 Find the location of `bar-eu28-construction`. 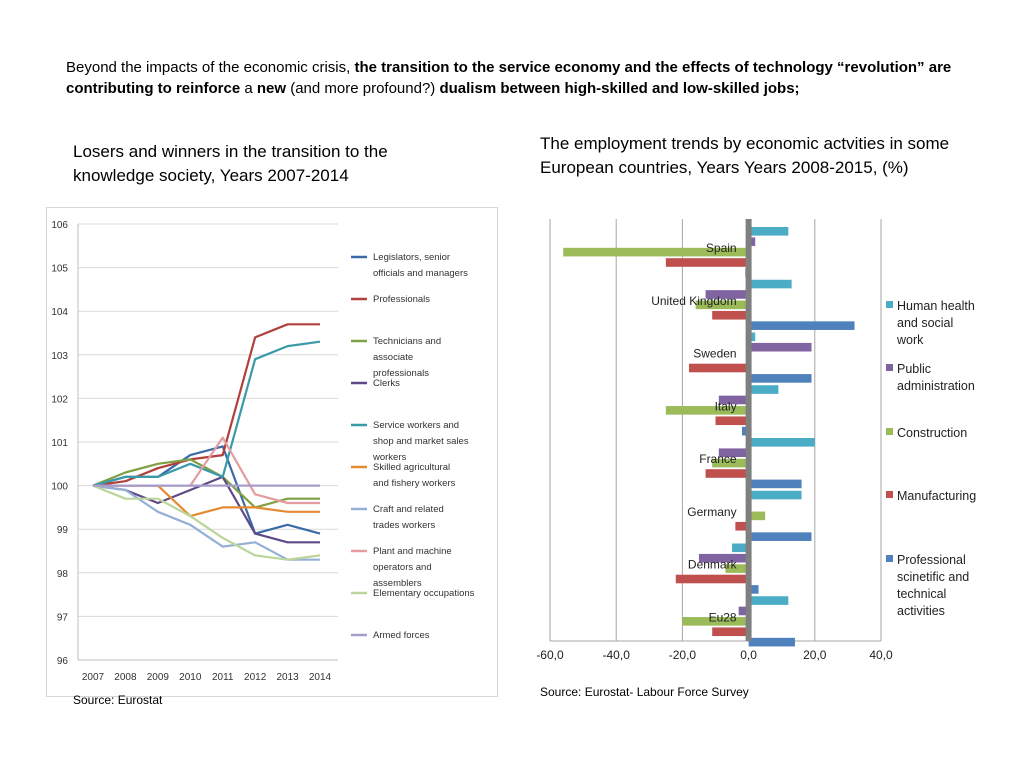

bar-eu28-construction is located at coordinates (715, 621).